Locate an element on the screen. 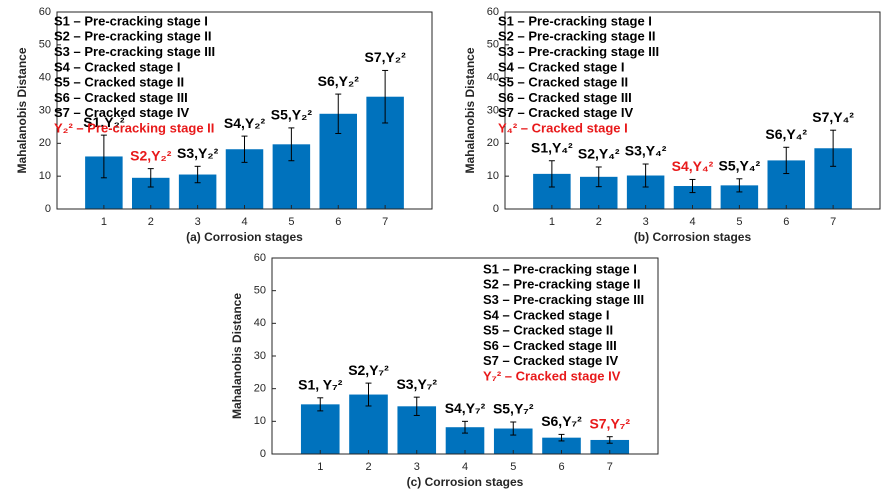  bar-annotation: S2,Y₂² is located at coordinates (151, 155).